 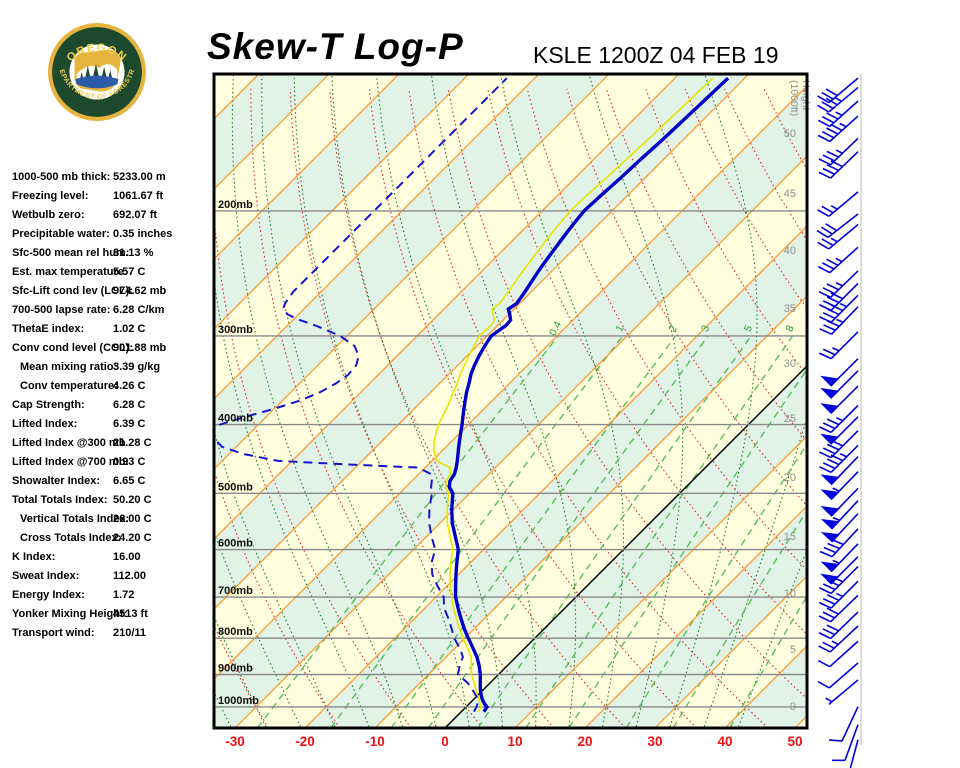 I want to click on stat-row: Cap Strength: 6.28 C, so click(x=112, y=405).